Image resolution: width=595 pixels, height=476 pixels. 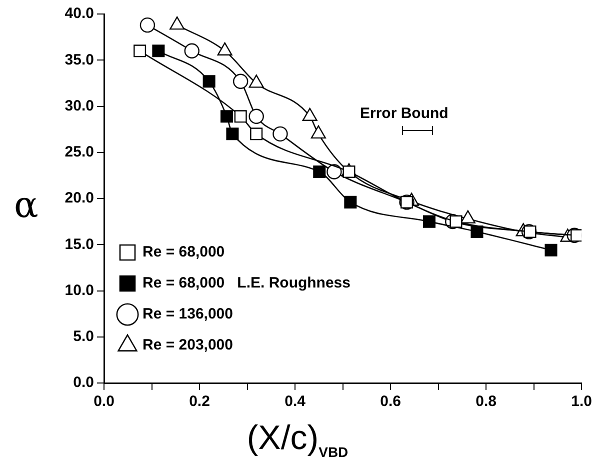 I want to click on y-tick-label: 10.0, so click(x=79, y=290).